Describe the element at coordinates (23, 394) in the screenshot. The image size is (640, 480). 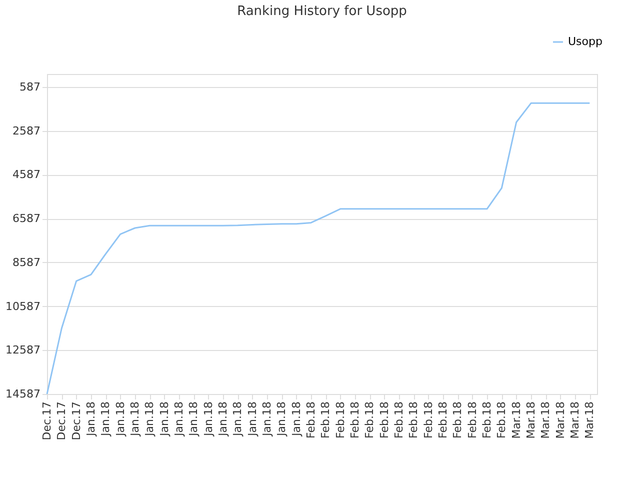
I see `y-tick-label: 14587` at that location.